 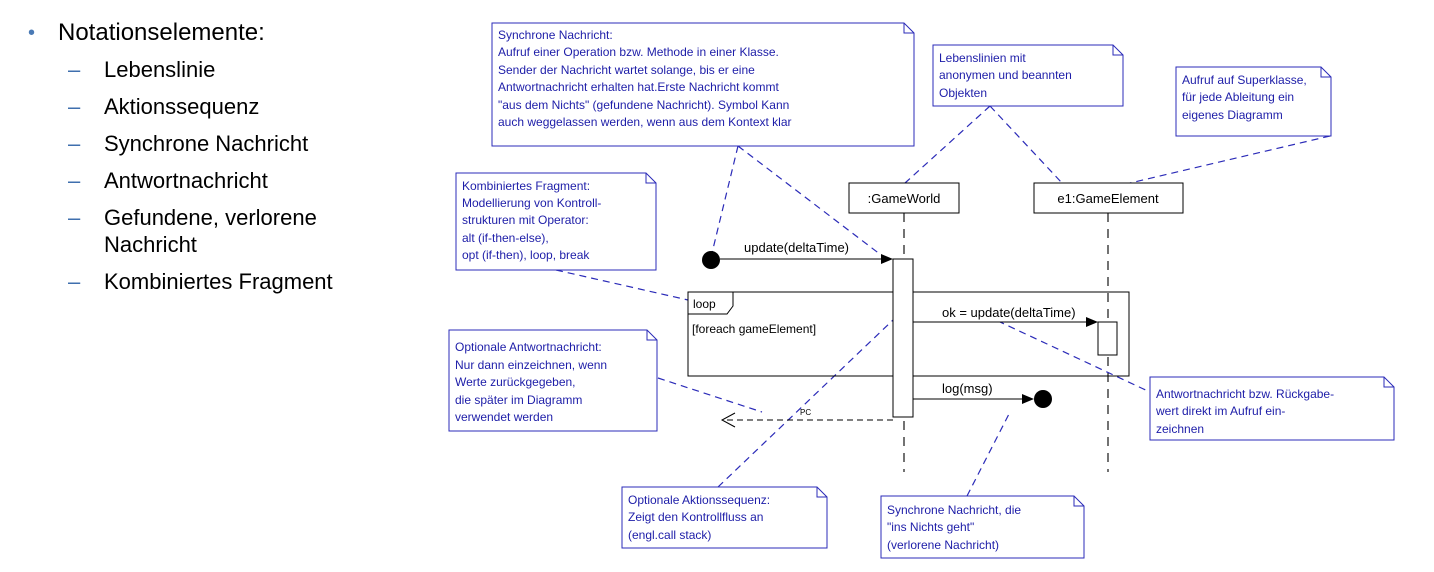 I want to click on note-text-line: strukturen mit Operator:, so click(x=525, y=220).